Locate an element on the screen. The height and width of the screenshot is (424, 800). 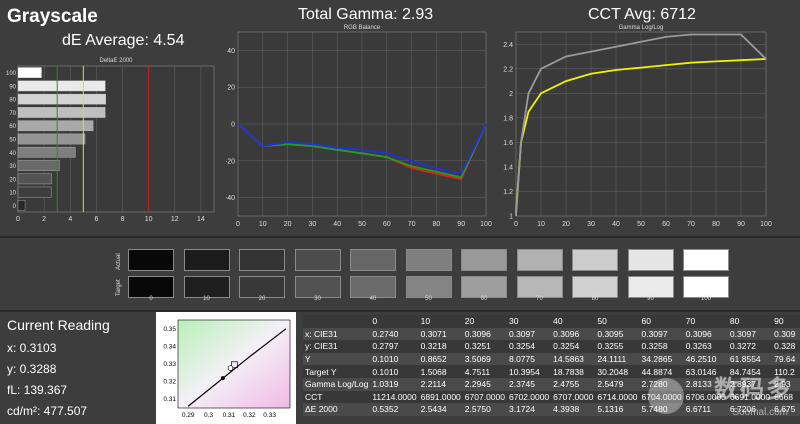
reading-y: y: 0.3288 is located at coordinates (32, 369).